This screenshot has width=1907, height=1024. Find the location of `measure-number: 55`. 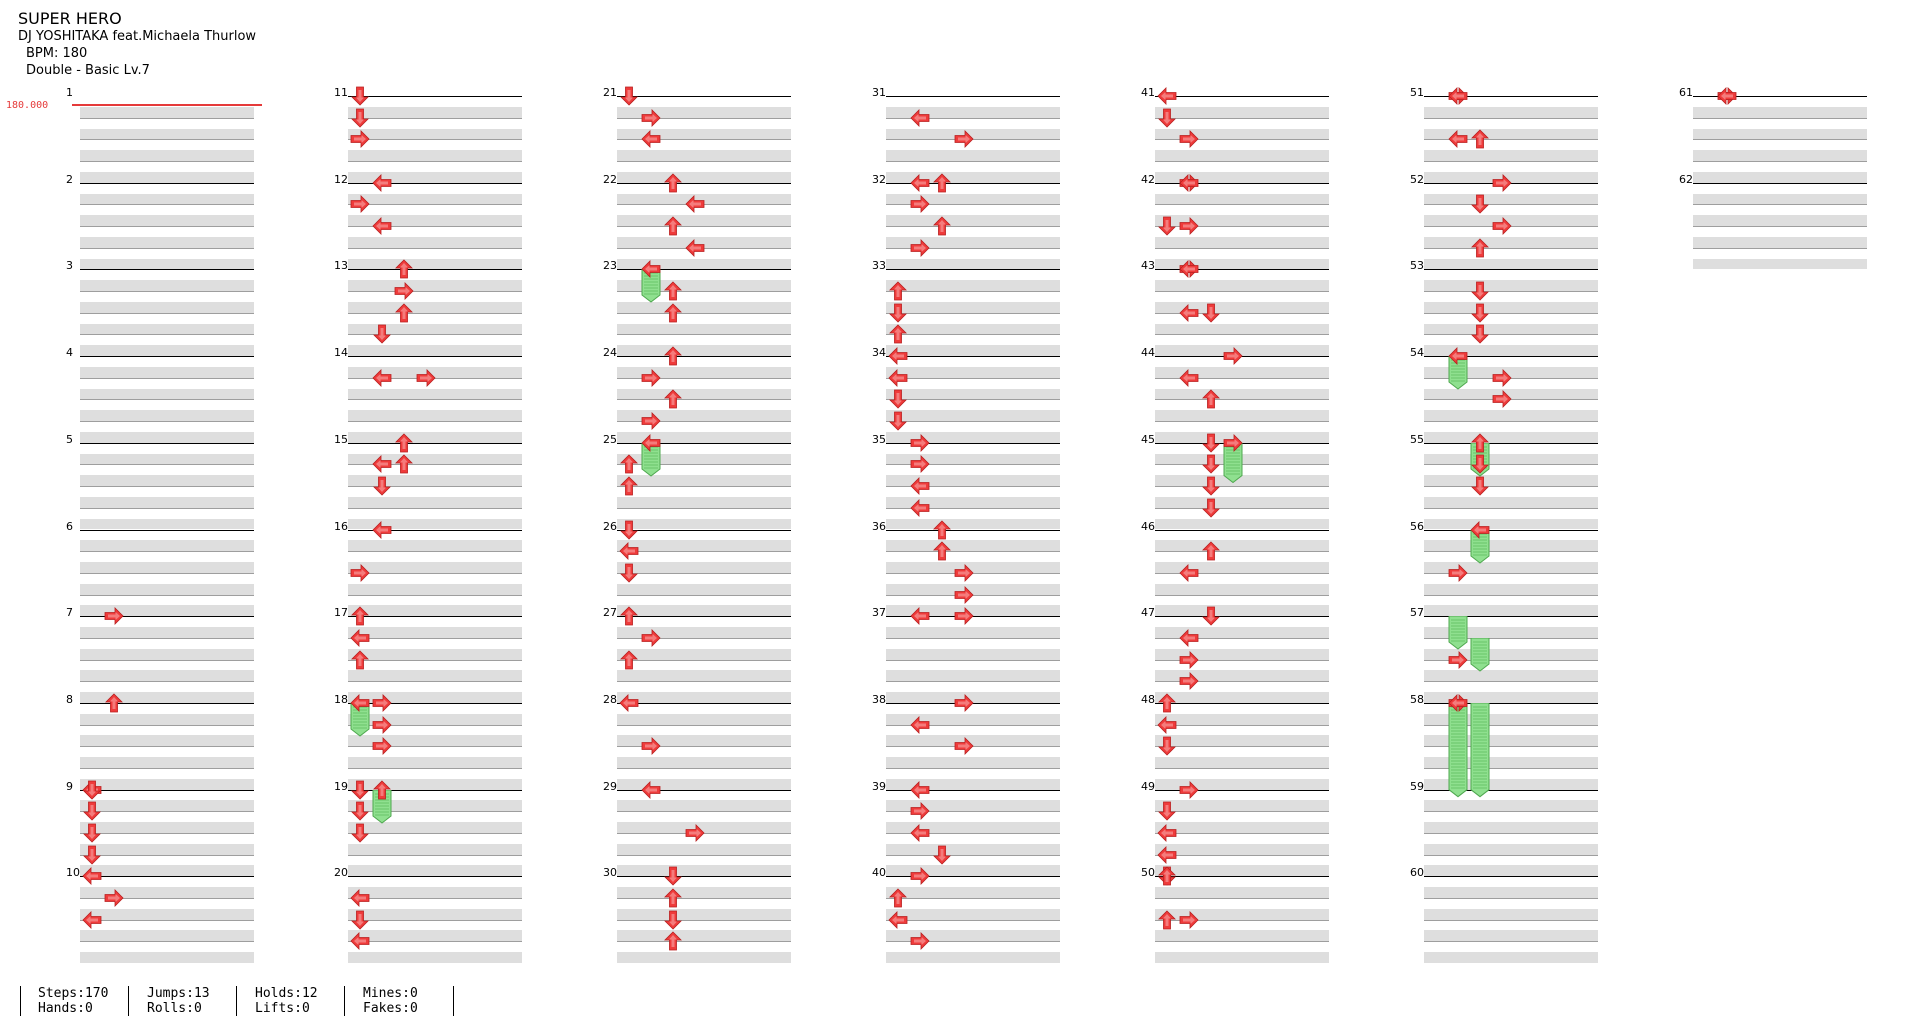

measure-number: 55 is located at coordinates (1417, 439).